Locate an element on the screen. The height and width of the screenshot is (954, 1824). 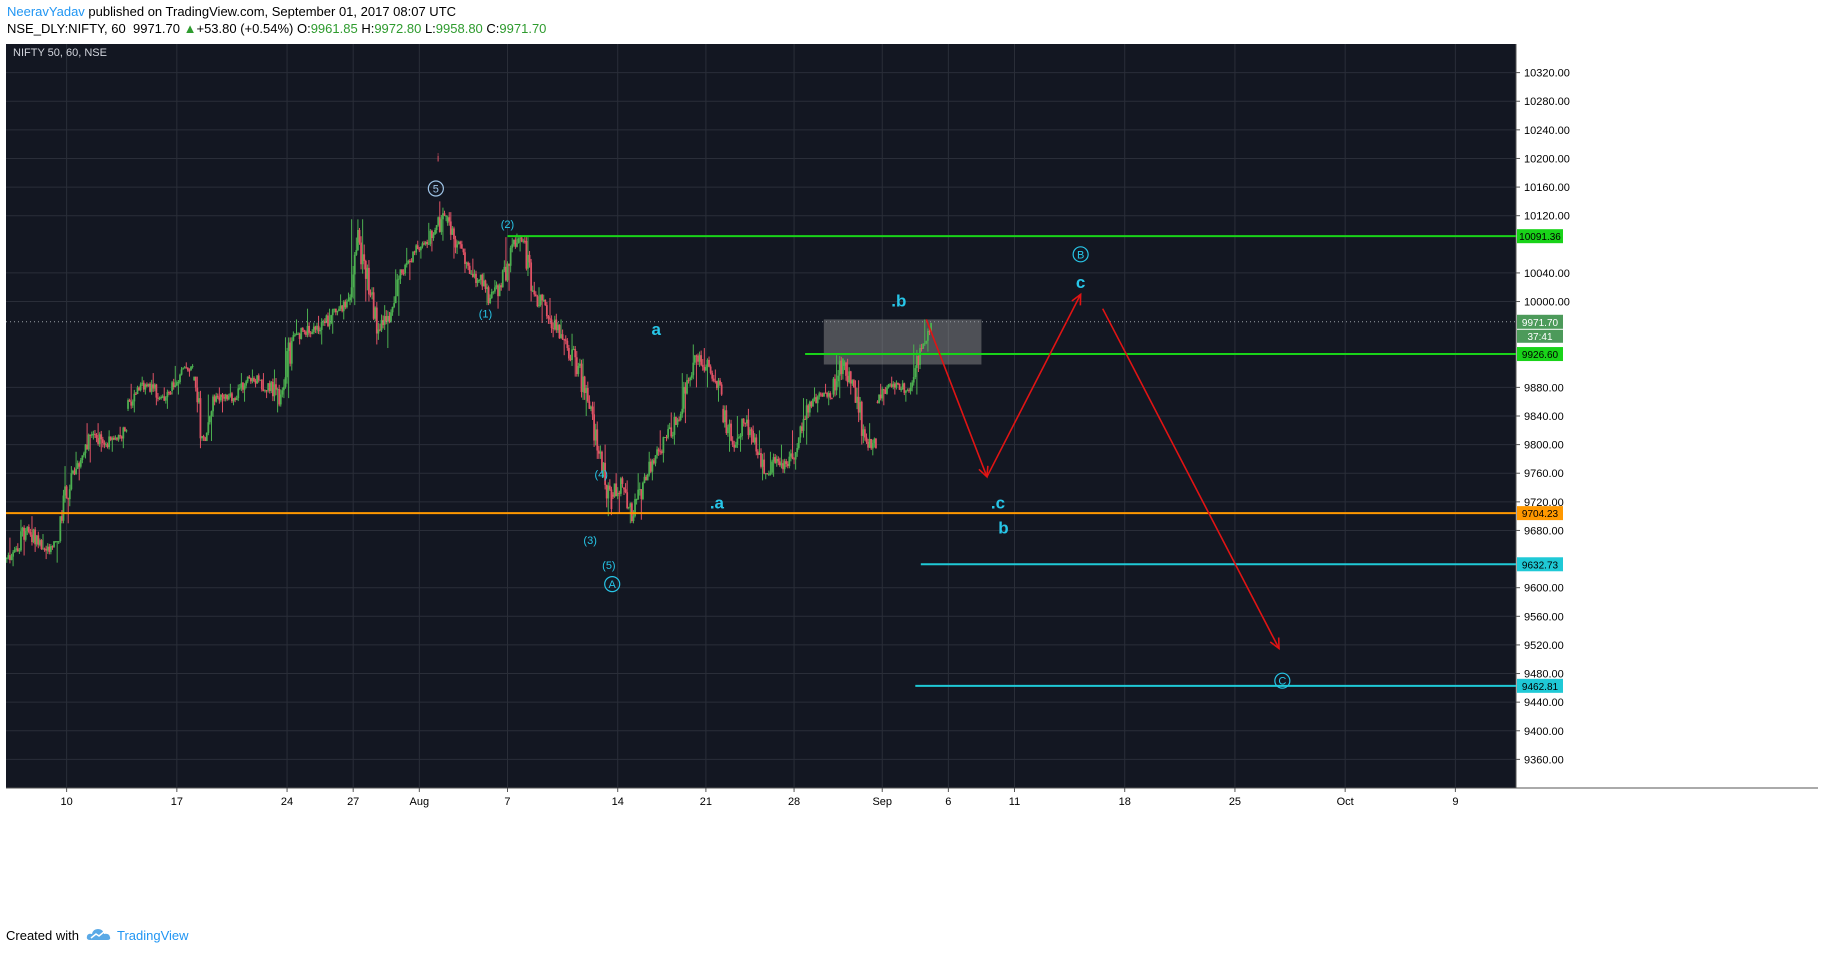
wave-label: i is located at coordinates (438, 158).